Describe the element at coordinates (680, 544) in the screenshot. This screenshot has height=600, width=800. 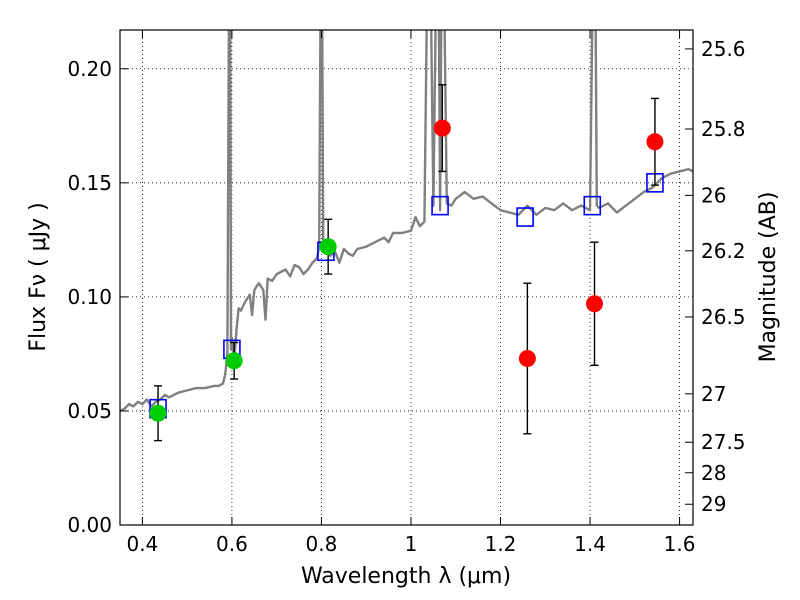
I see `x-tick-label: 1.6` at that location.